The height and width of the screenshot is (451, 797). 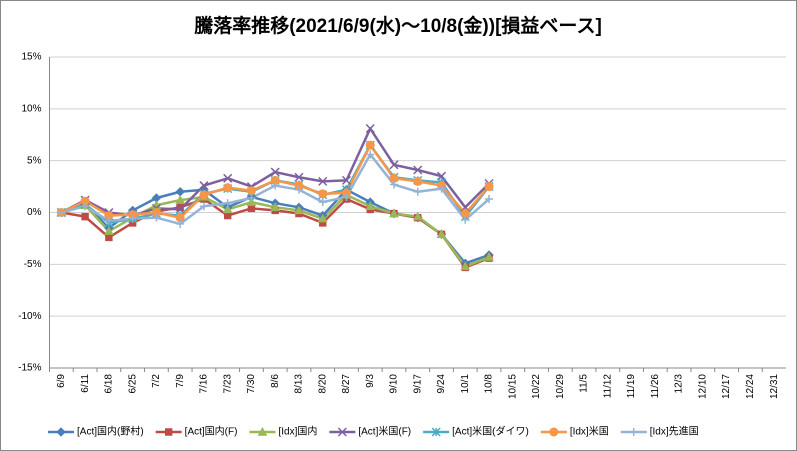 I want to click on x-tick-label: 10/1, so click(x=465, y=384).